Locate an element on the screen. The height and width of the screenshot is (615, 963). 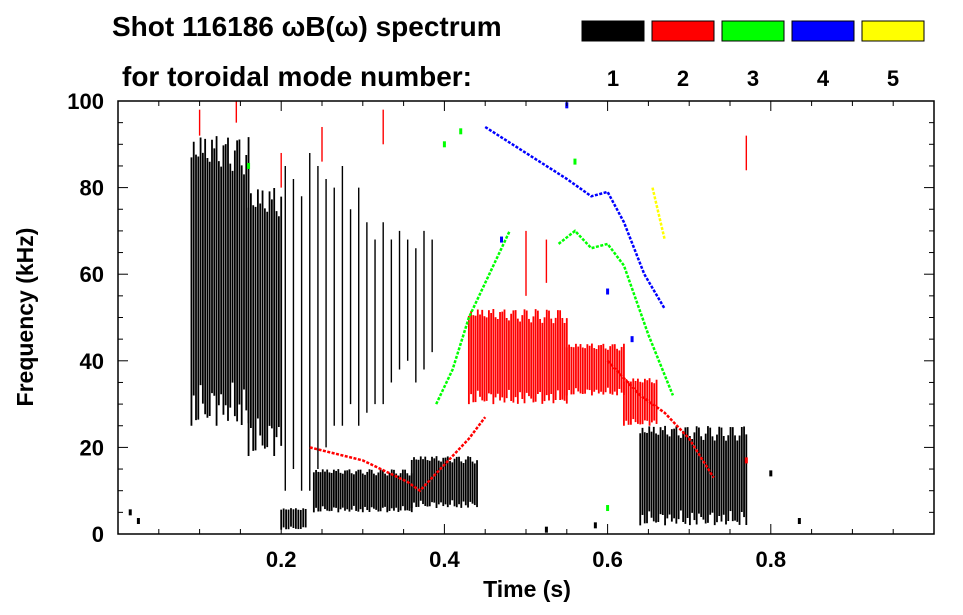
x-tick-label: 0.2 is located at coordinates (281, 559).